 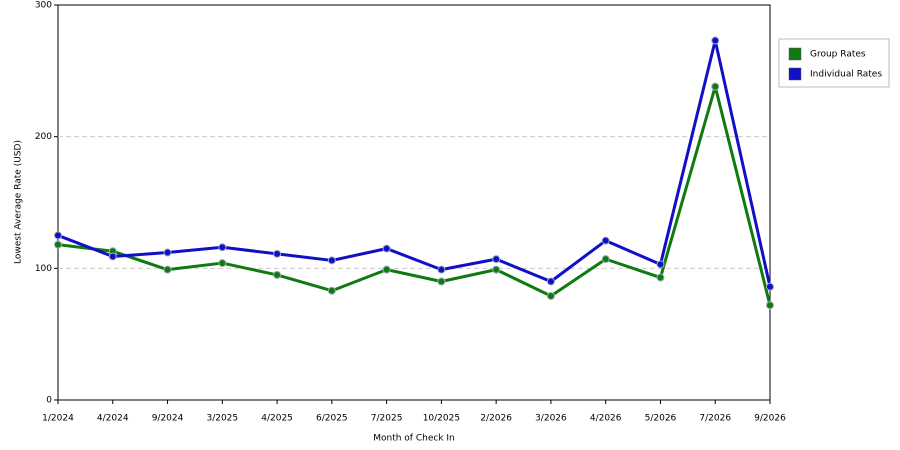 I want to click on y-tick-label: 0, so click(x=49, y=401).